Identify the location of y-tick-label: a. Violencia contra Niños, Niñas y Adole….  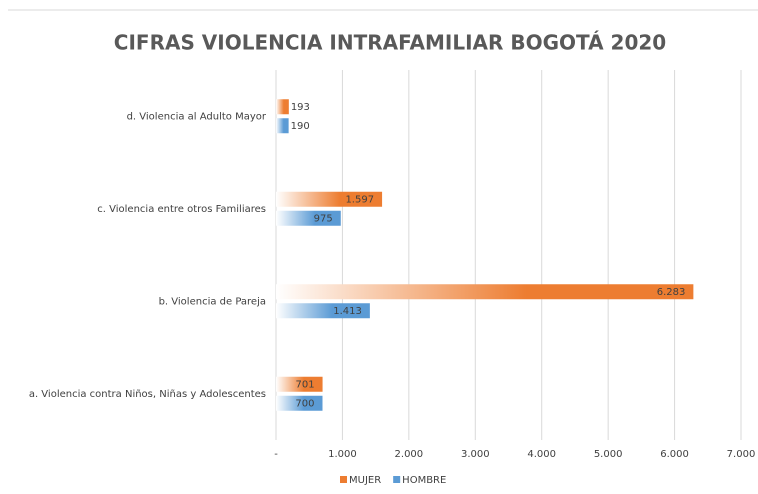
(147, 394).